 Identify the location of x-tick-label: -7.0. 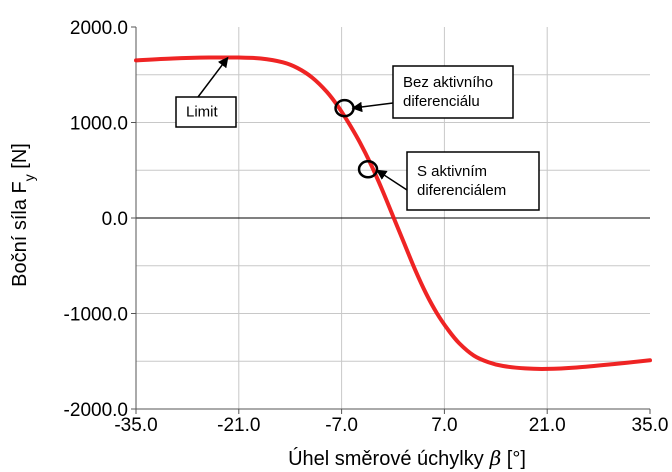
(341, 425).